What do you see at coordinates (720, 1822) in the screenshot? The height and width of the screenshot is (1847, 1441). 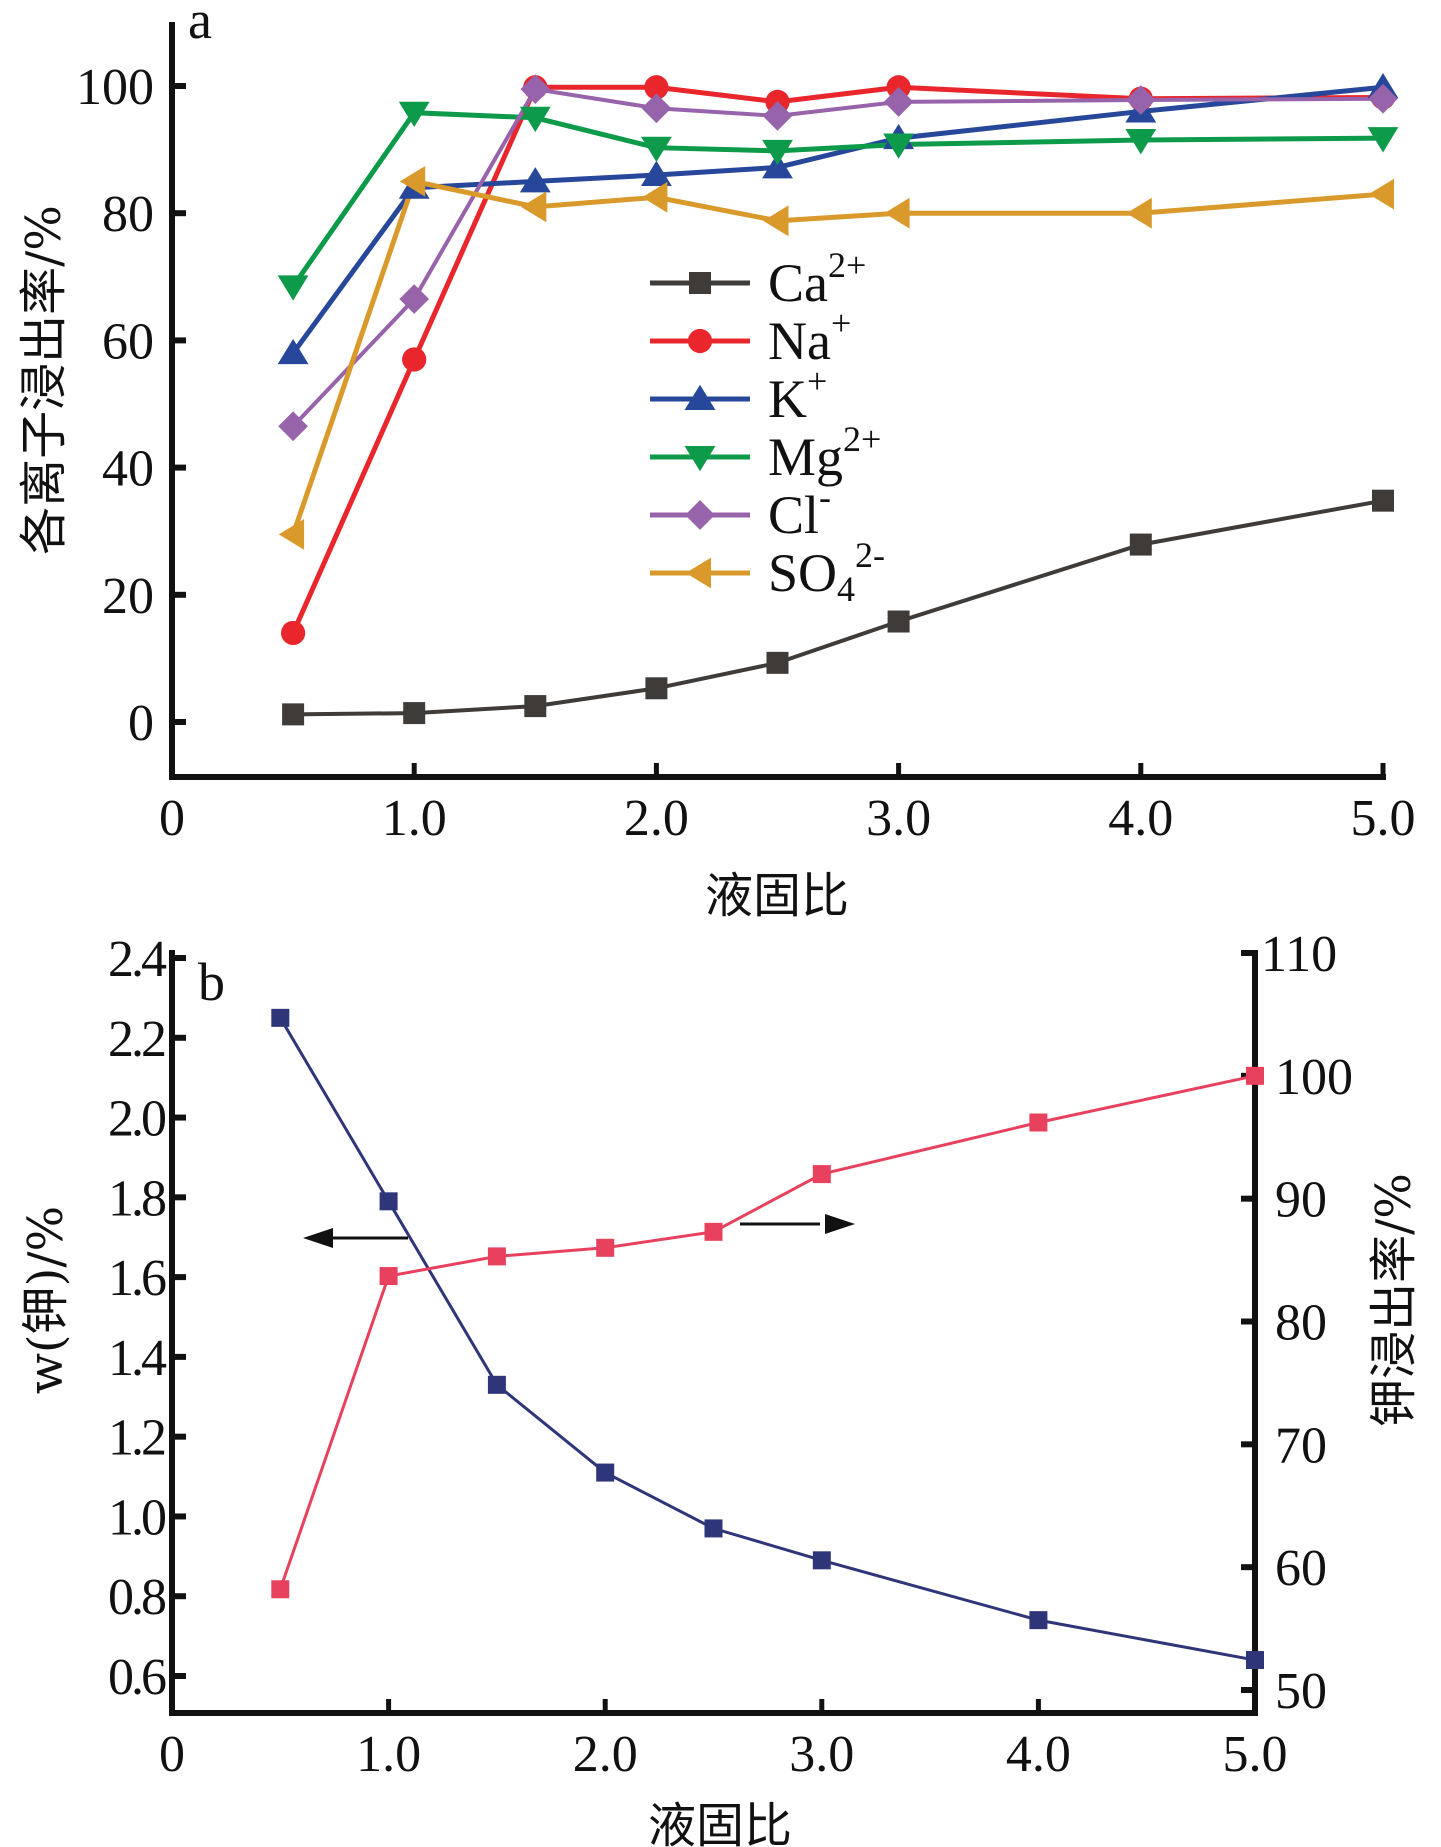 I see `panel-b-xlabel: 液固比` at bounding box center [720, 1822].